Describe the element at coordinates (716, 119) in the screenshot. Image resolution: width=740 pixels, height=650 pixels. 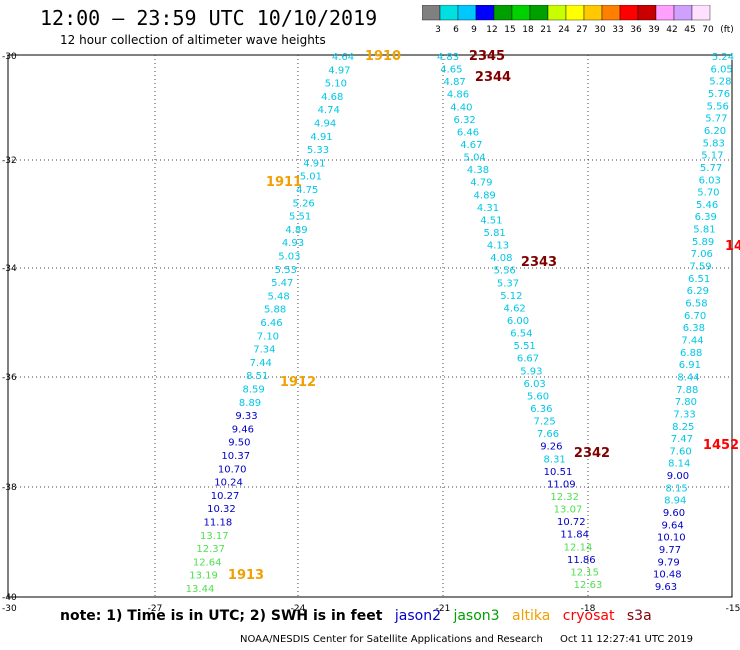
I see `track3-value: 5.77` at that location.